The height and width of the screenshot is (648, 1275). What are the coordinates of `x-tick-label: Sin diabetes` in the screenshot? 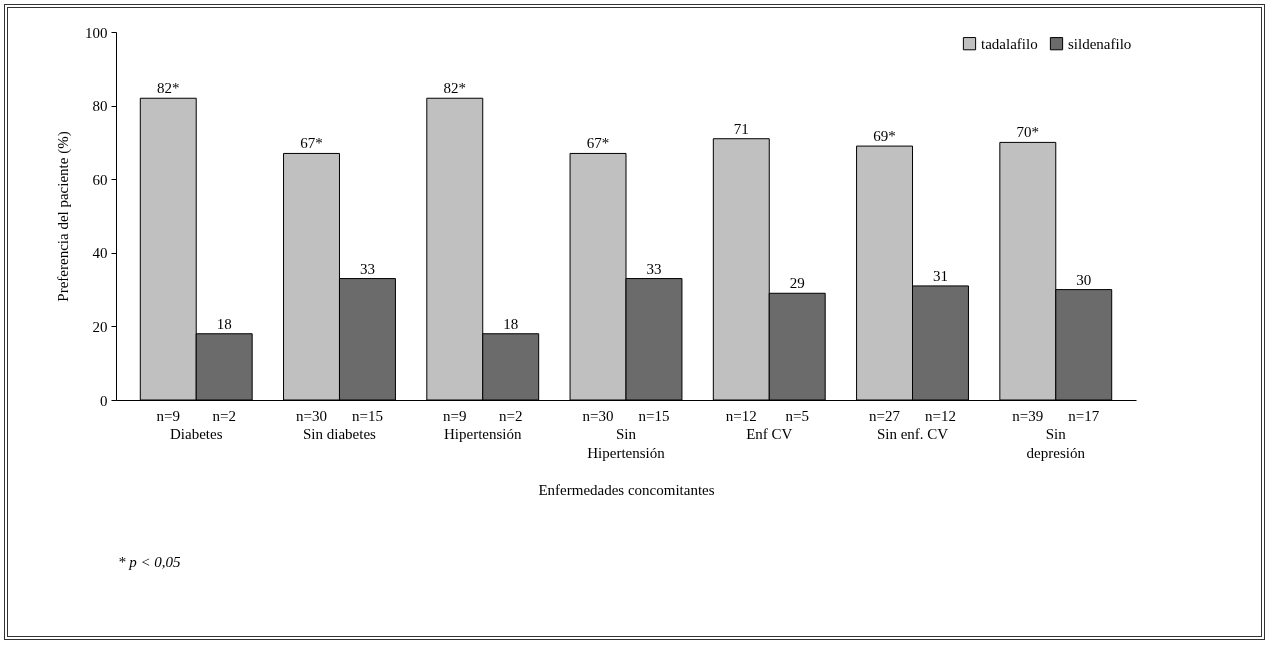 It's located at (340, 433).